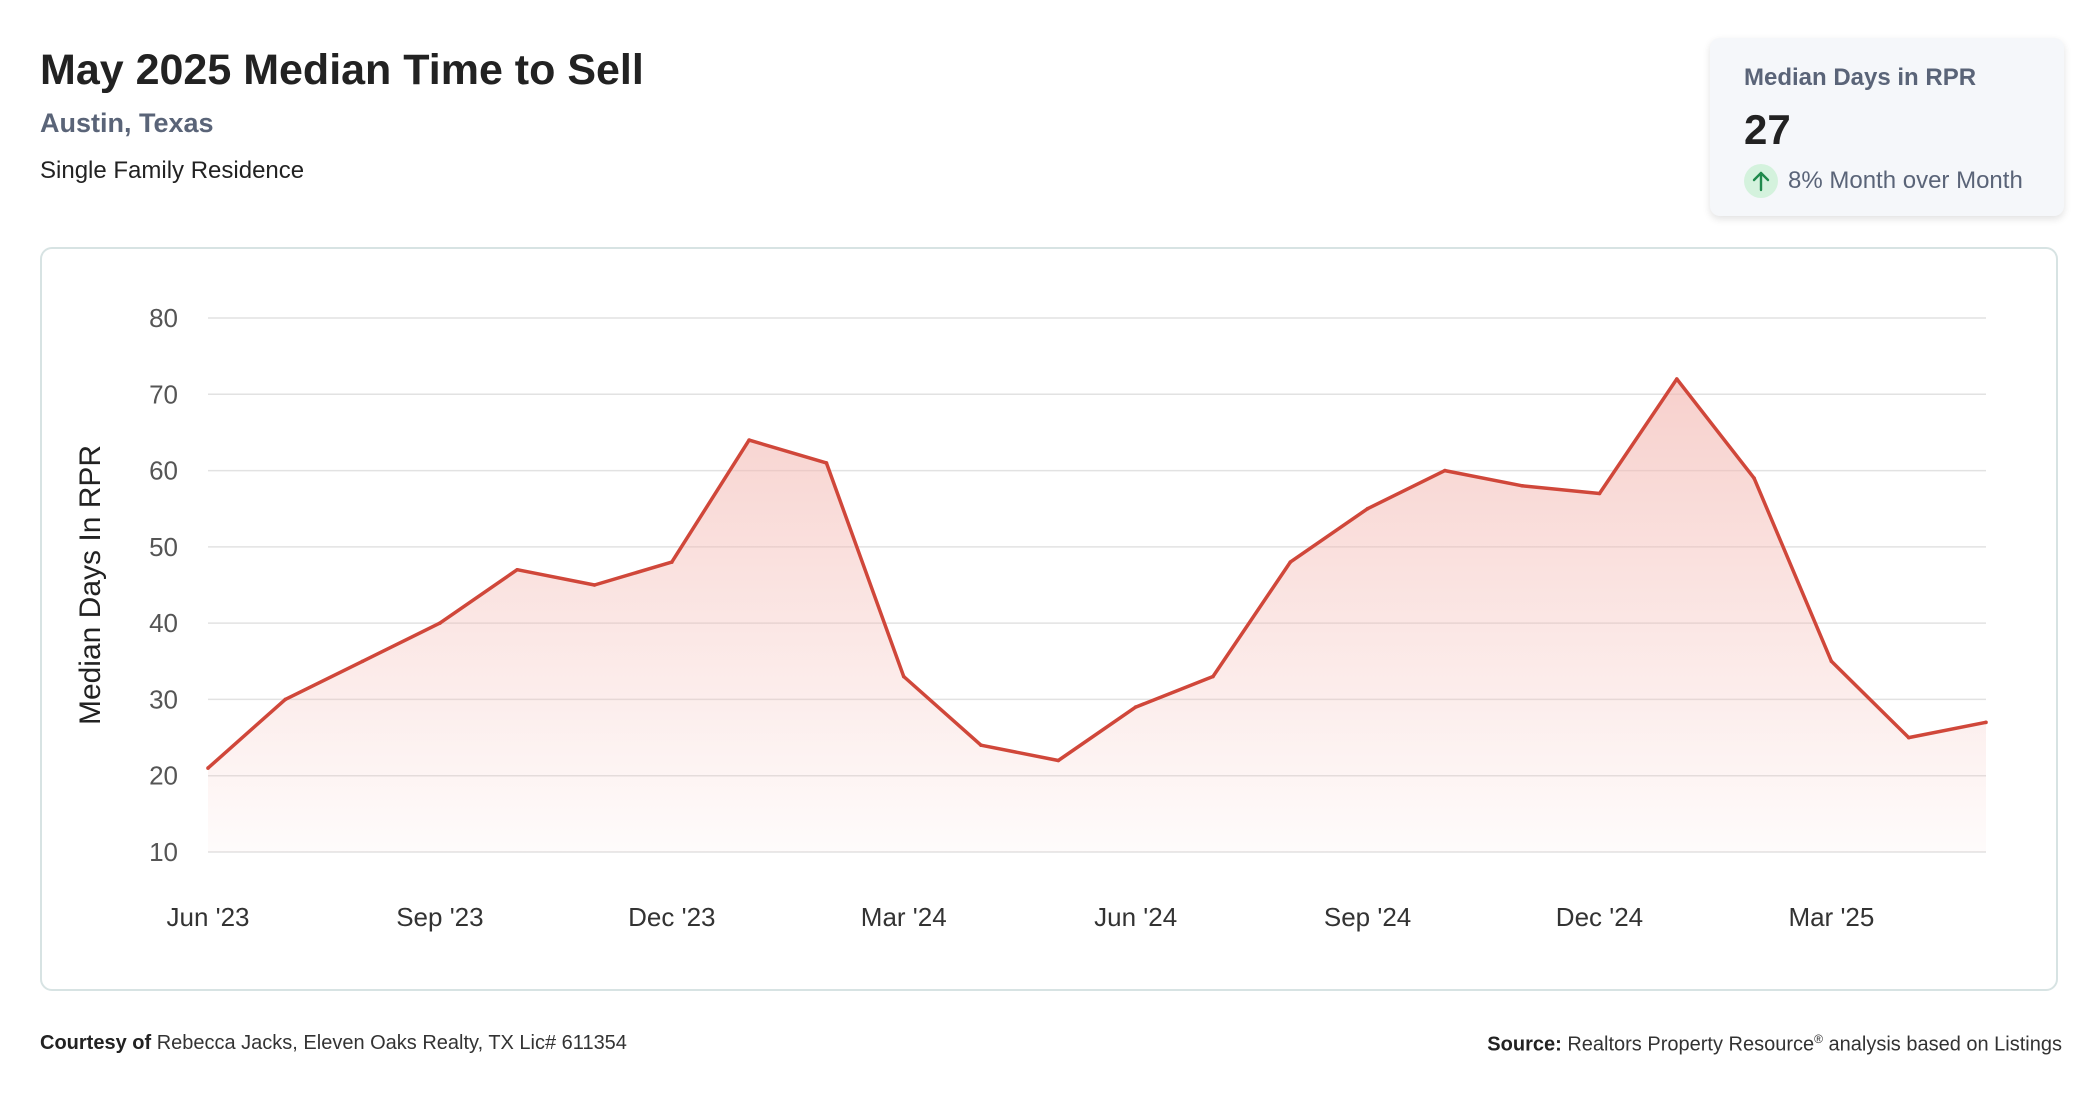 This screenshot has height=1100, width=2096. Describe the element at coordinates (1367, 917) in the screenshot. I see `x-tick-label: Sep '24` at that location.